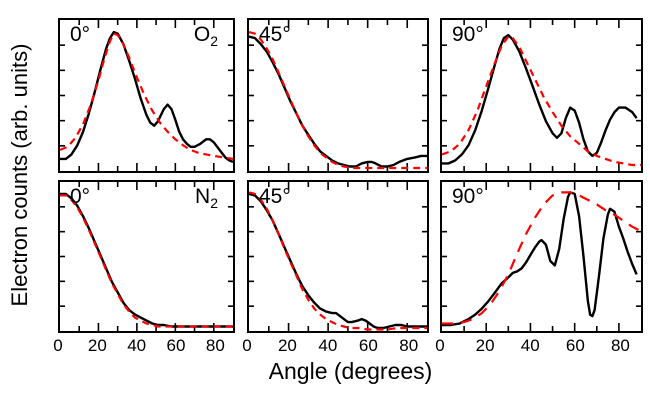  I want to click on panel-n2-90deg: 90°, so click(541, 256).